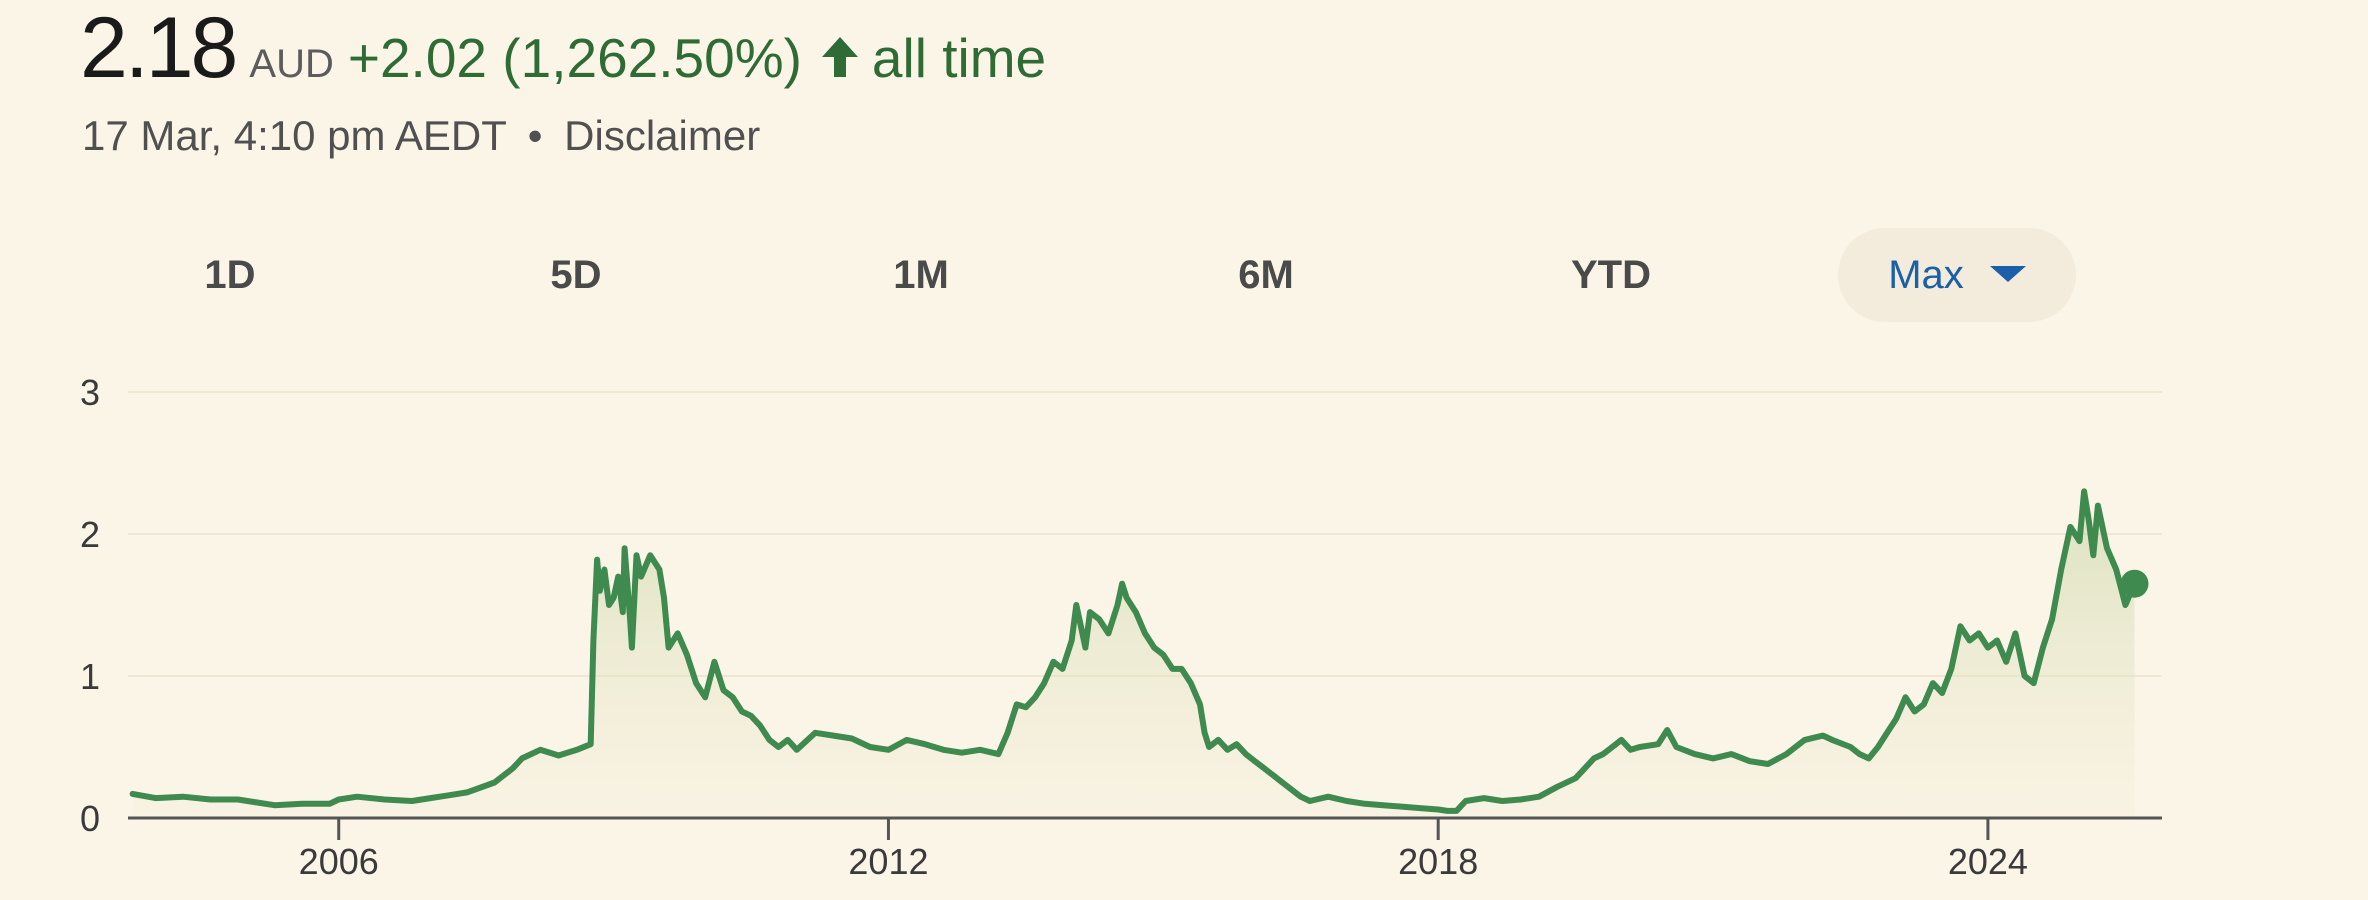 Image resolution: width=2368 pixels, height=900 pixels. I want to click on quote-header: 2.18 AUD +2.02 (1,262.50%) all time, so click(563, 55).